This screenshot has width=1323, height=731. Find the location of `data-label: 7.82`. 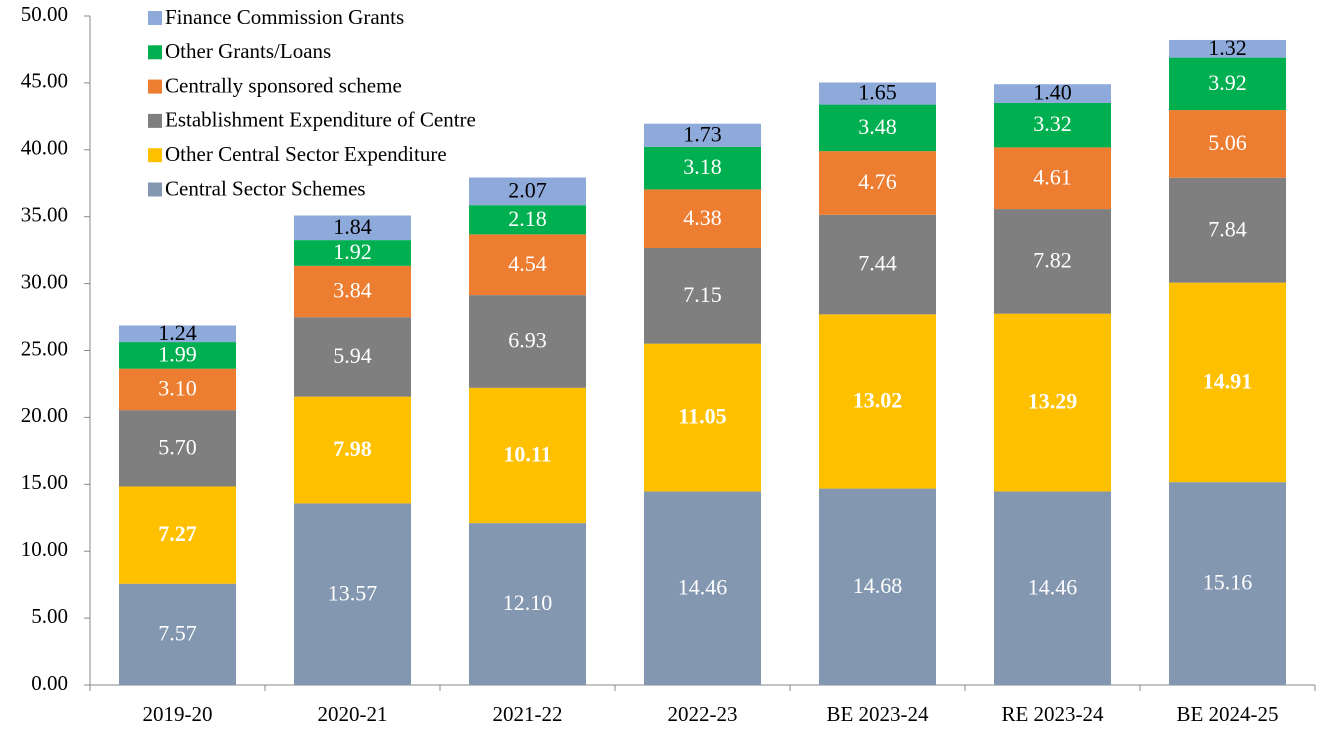

data-label: 7.82 is located at coordinates (1052, 259).